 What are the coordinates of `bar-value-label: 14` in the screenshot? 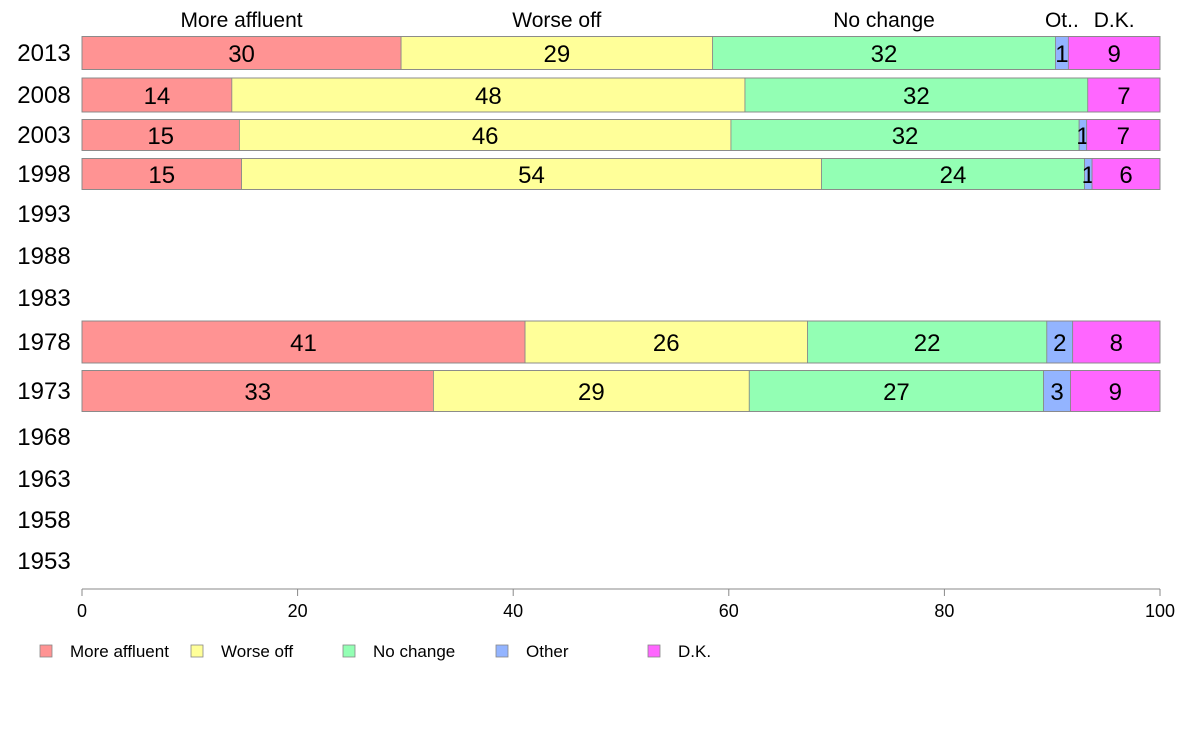 It's located at (157, 96).